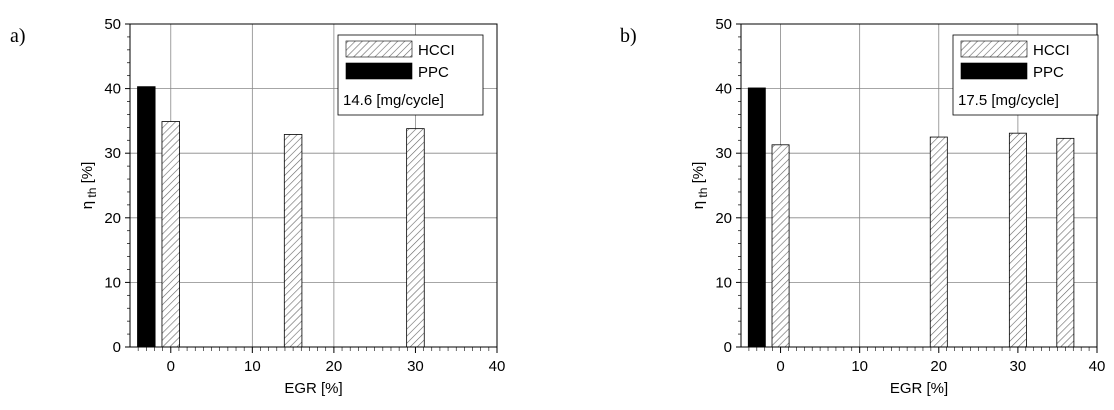  I want to click on panel-label: b), so click(628, 36).